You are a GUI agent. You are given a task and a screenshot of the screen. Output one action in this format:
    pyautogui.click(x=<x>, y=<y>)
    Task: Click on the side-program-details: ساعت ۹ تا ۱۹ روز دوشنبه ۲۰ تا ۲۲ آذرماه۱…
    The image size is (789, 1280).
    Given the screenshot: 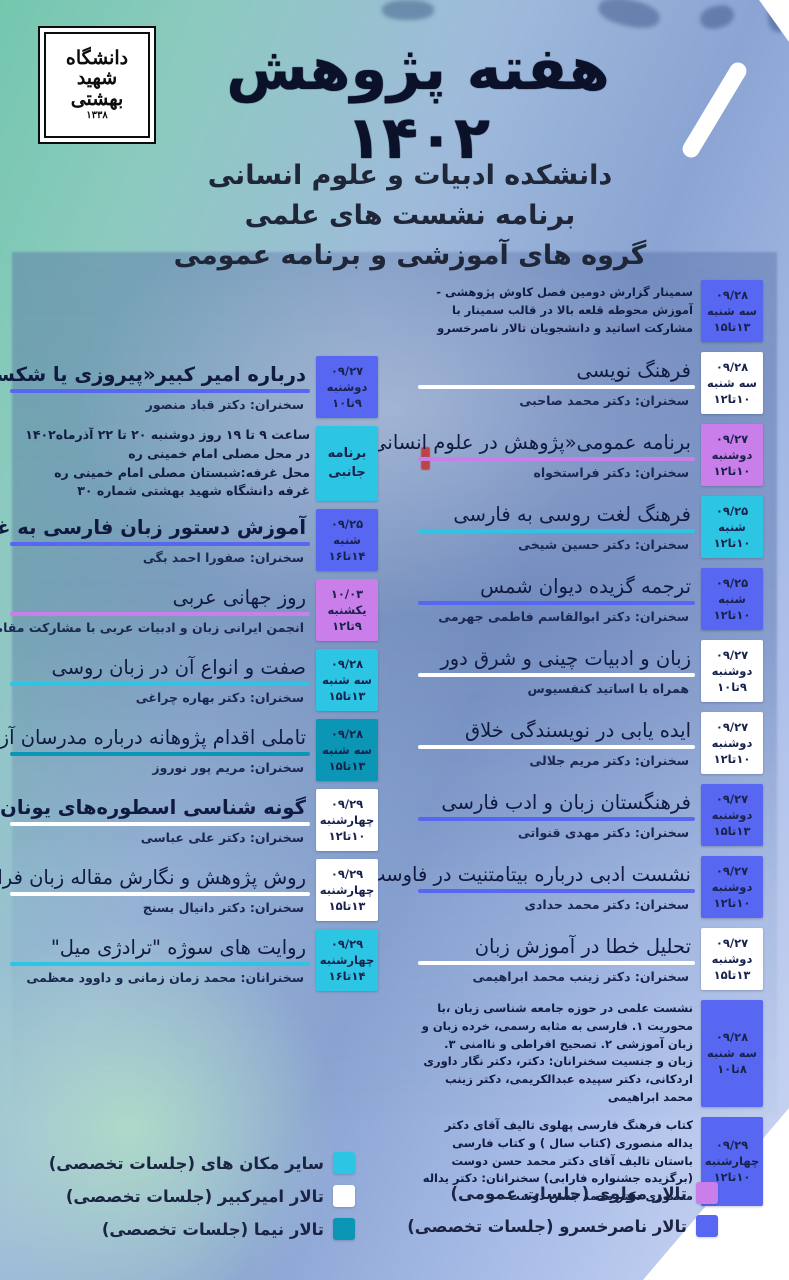 What is the action you would take?
    pyautogui.click(x=160, y=463)
    